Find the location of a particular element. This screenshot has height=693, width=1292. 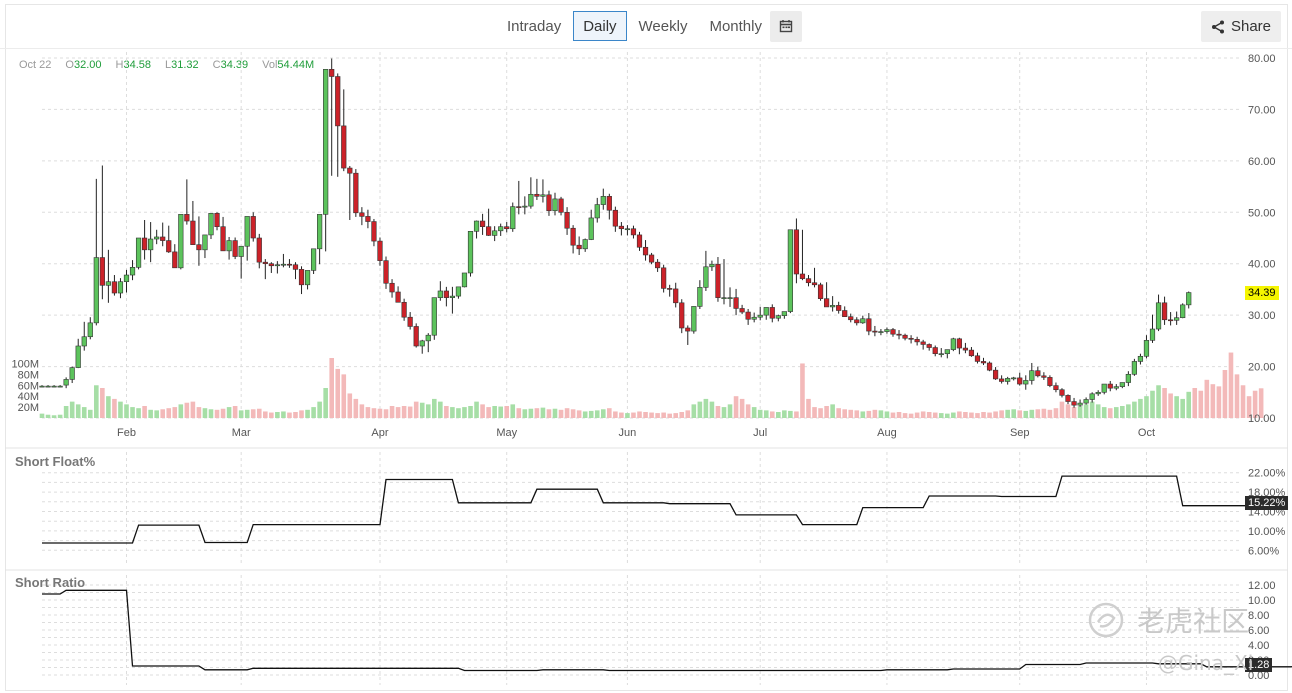

ohlc-close: C34.39 is located at coordinates (230, 65).